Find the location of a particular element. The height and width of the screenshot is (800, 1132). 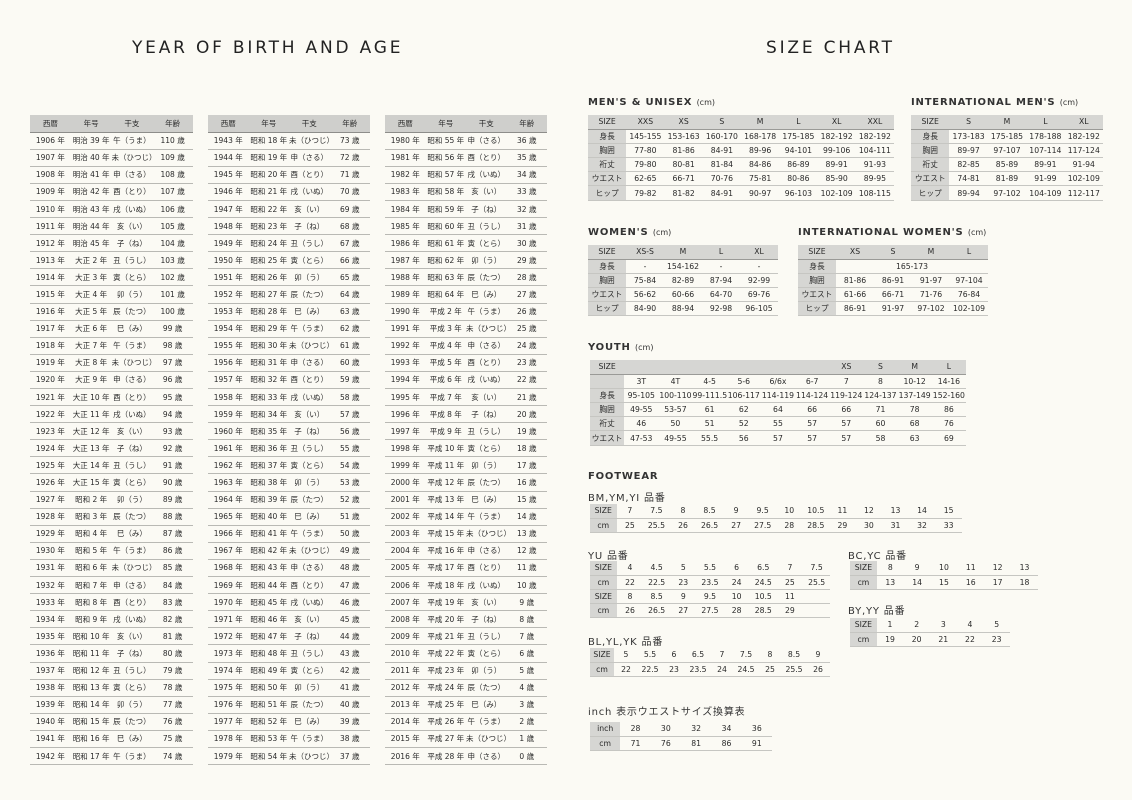

birth-cell: 昭和 50 年 is located at coordinates (268, 688).